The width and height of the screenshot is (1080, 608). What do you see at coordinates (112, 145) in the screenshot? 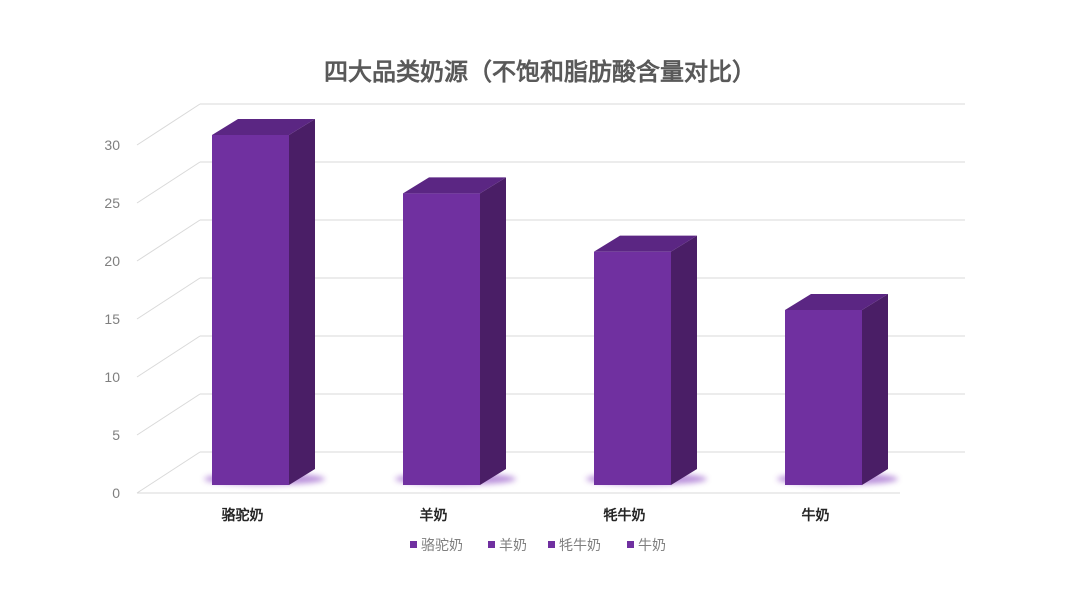
I see `y-tick-label: 30` at bounding box center [112, 145].